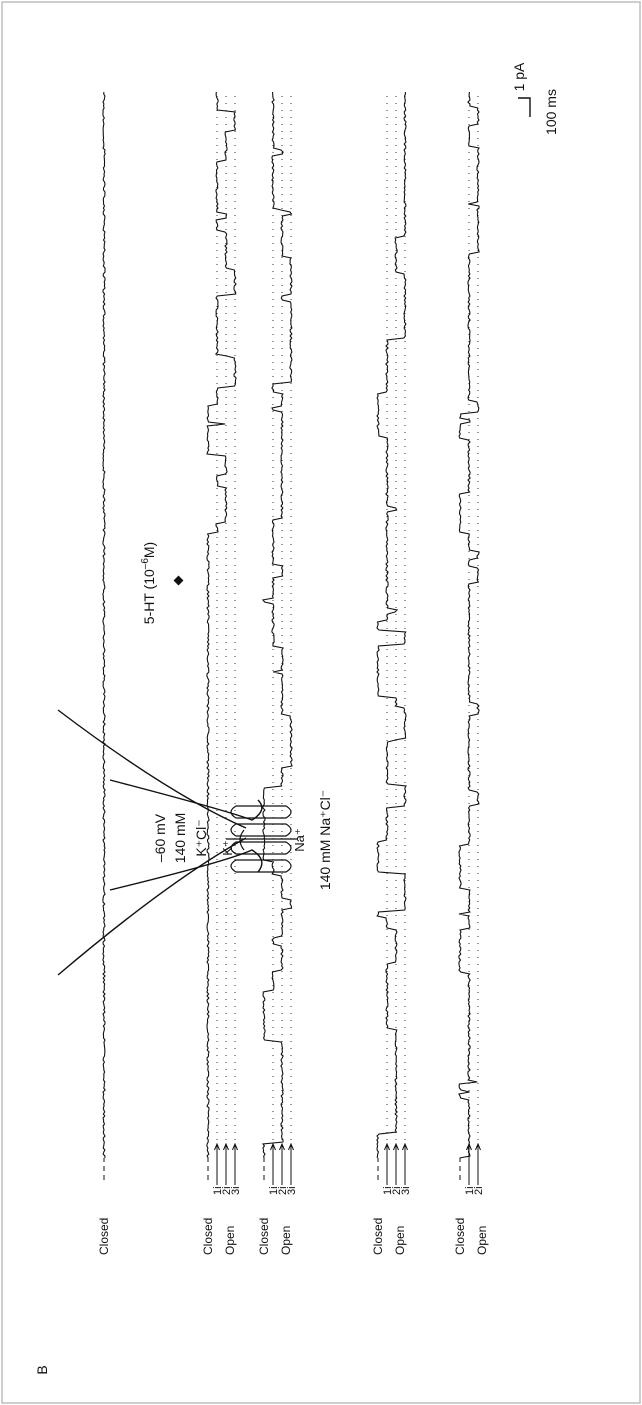  What do you see at coordinates (152, 906) in the screenshot?
I see `pipette-outline-left` at bounding box center [152, 906].